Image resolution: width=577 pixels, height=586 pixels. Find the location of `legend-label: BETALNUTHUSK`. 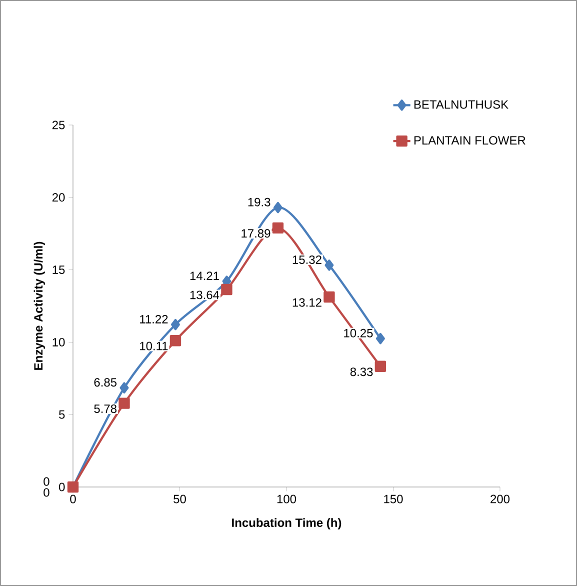

legend-label: BETALNUTHUSK is located at coordinates (461, 104).